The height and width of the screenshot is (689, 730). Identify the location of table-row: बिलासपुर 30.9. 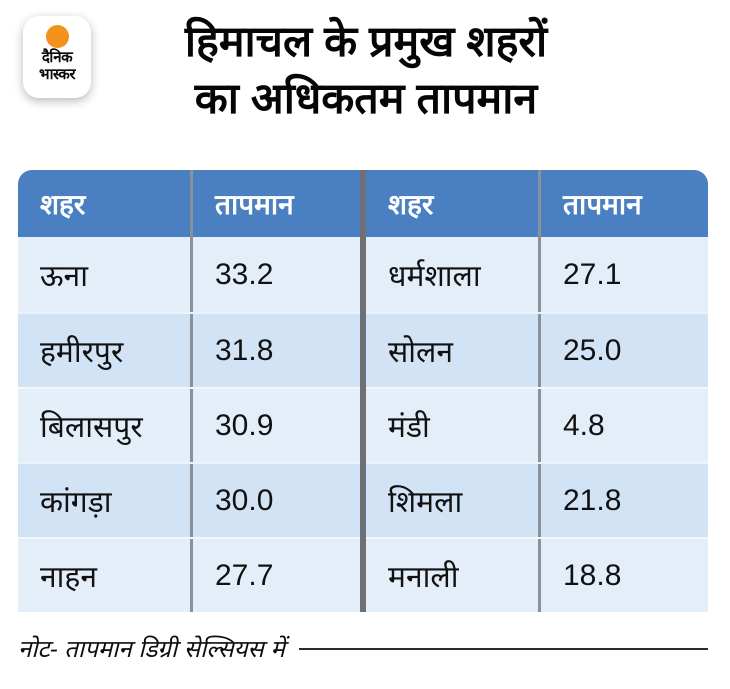
(189, 424).